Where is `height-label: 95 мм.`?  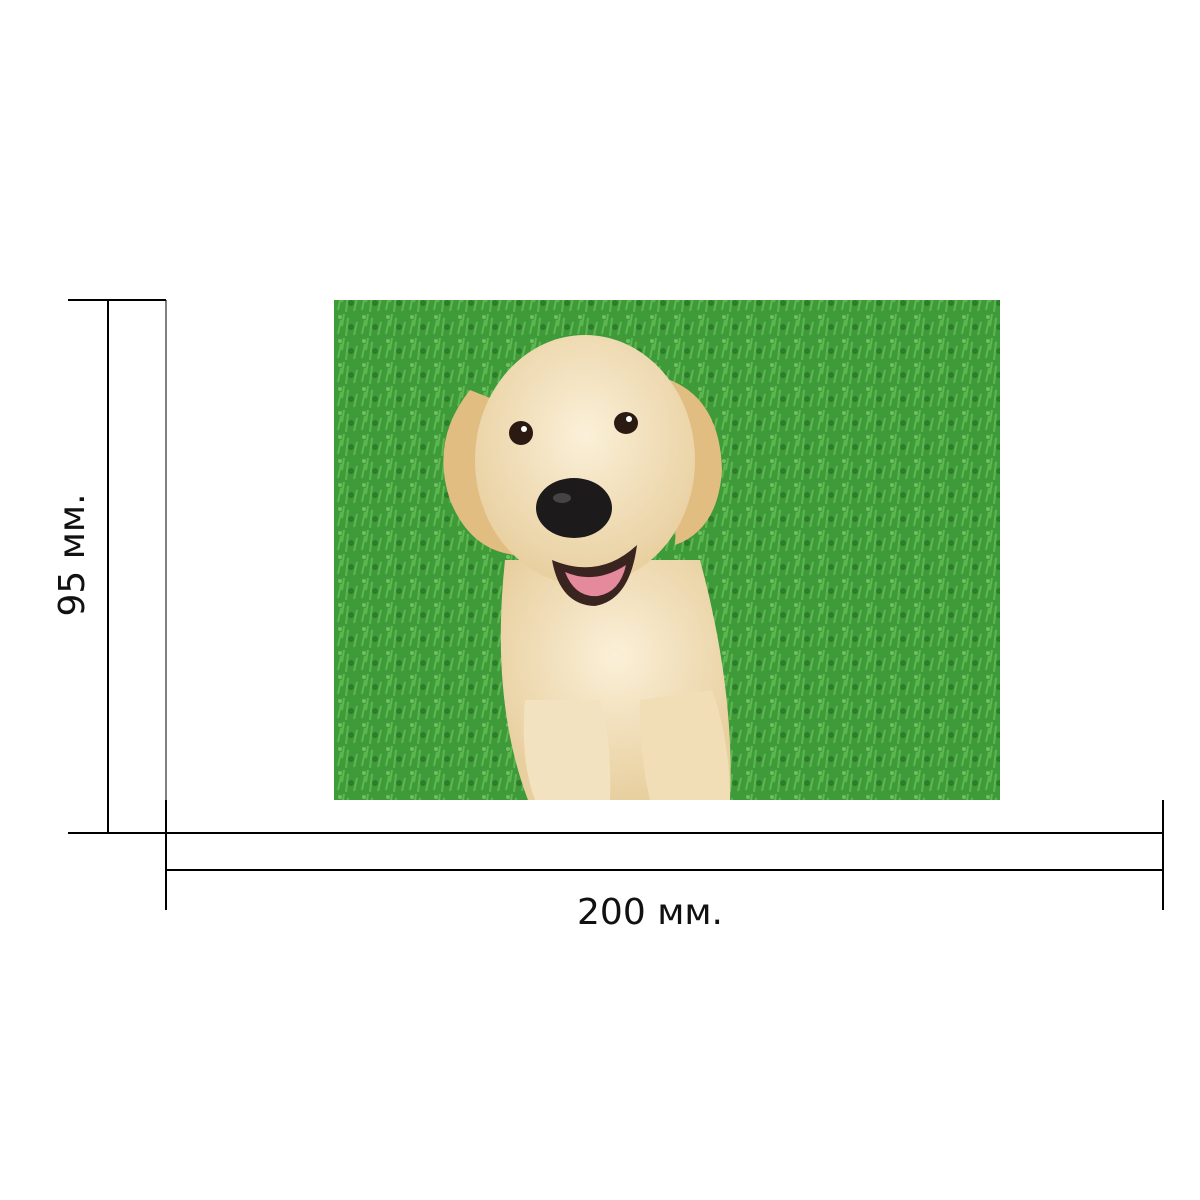 height-label: 95 мм. is located at coordinates (72, 554).